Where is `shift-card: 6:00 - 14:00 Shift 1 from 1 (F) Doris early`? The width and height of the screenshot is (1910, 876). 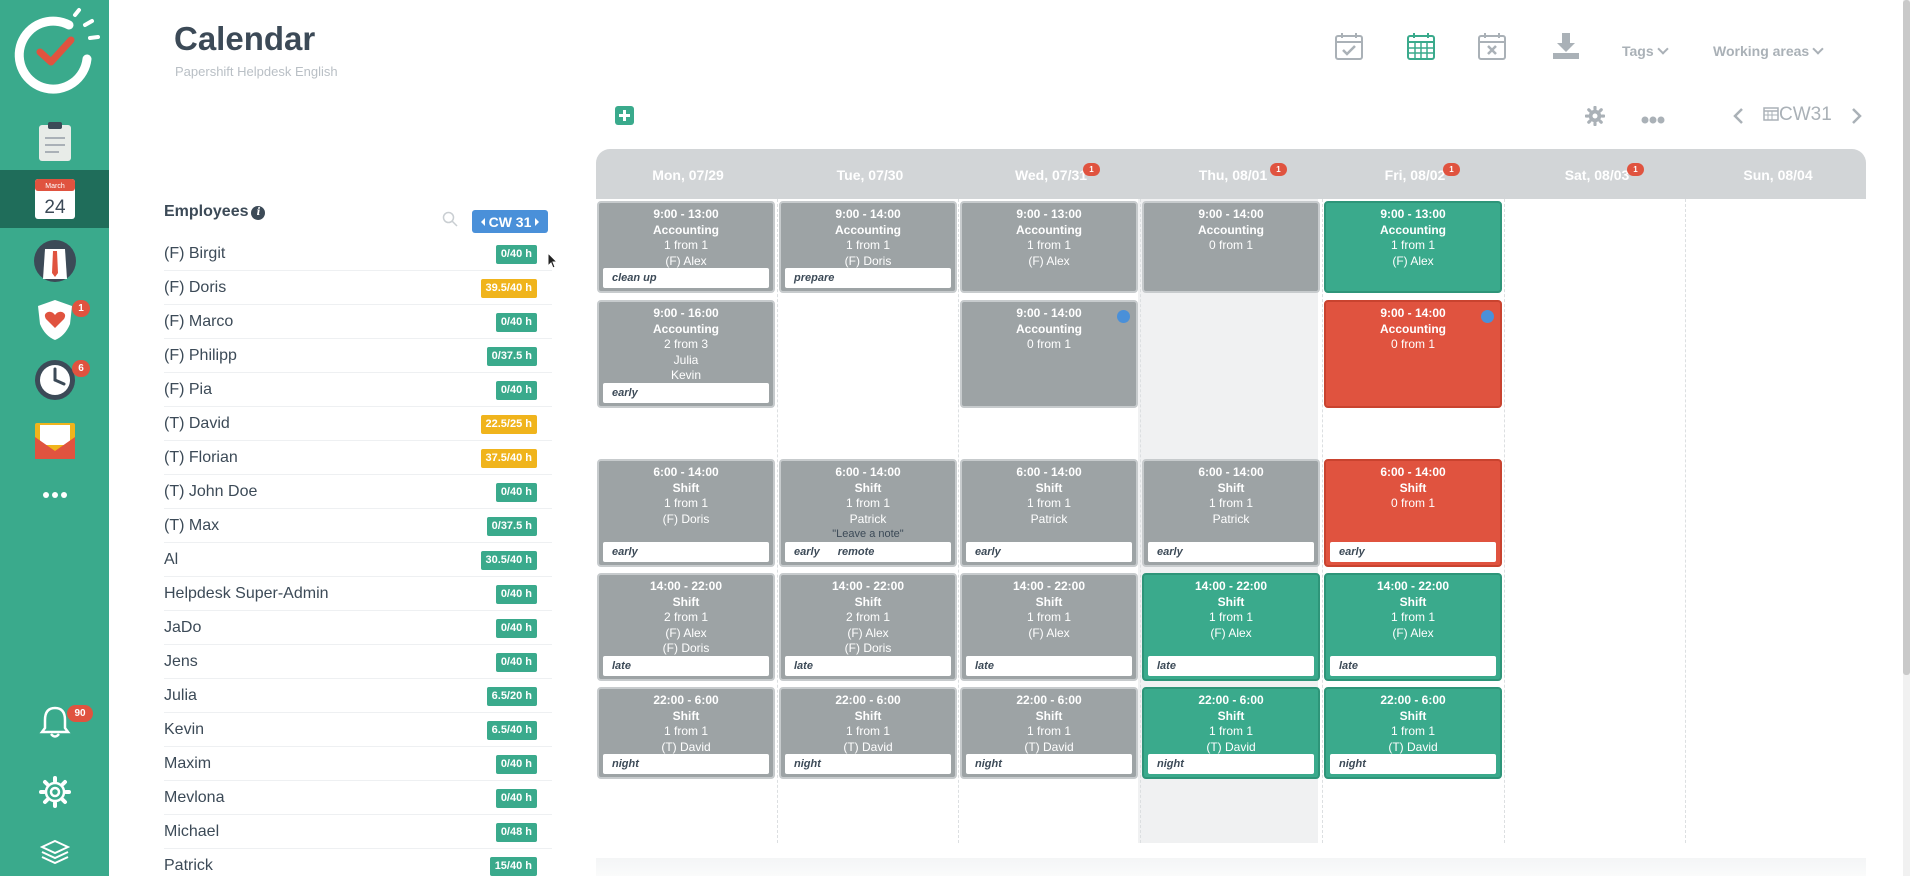
shift-card: 6:00 - 14:00 Shift 1 from 1 (F) Doris early is located at coordinates (686, 513).